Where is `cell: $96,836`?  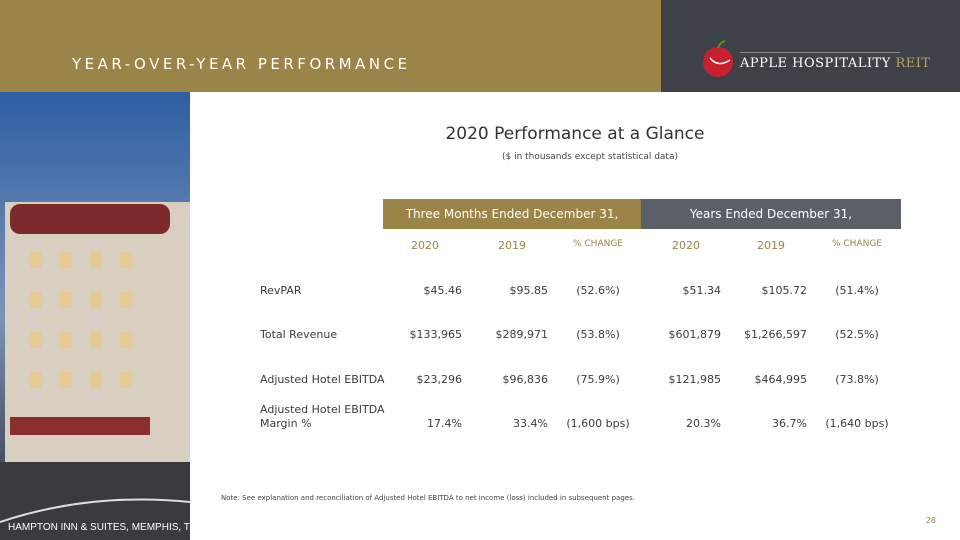
cell: $96,836 is located at coordinates (525, 379).